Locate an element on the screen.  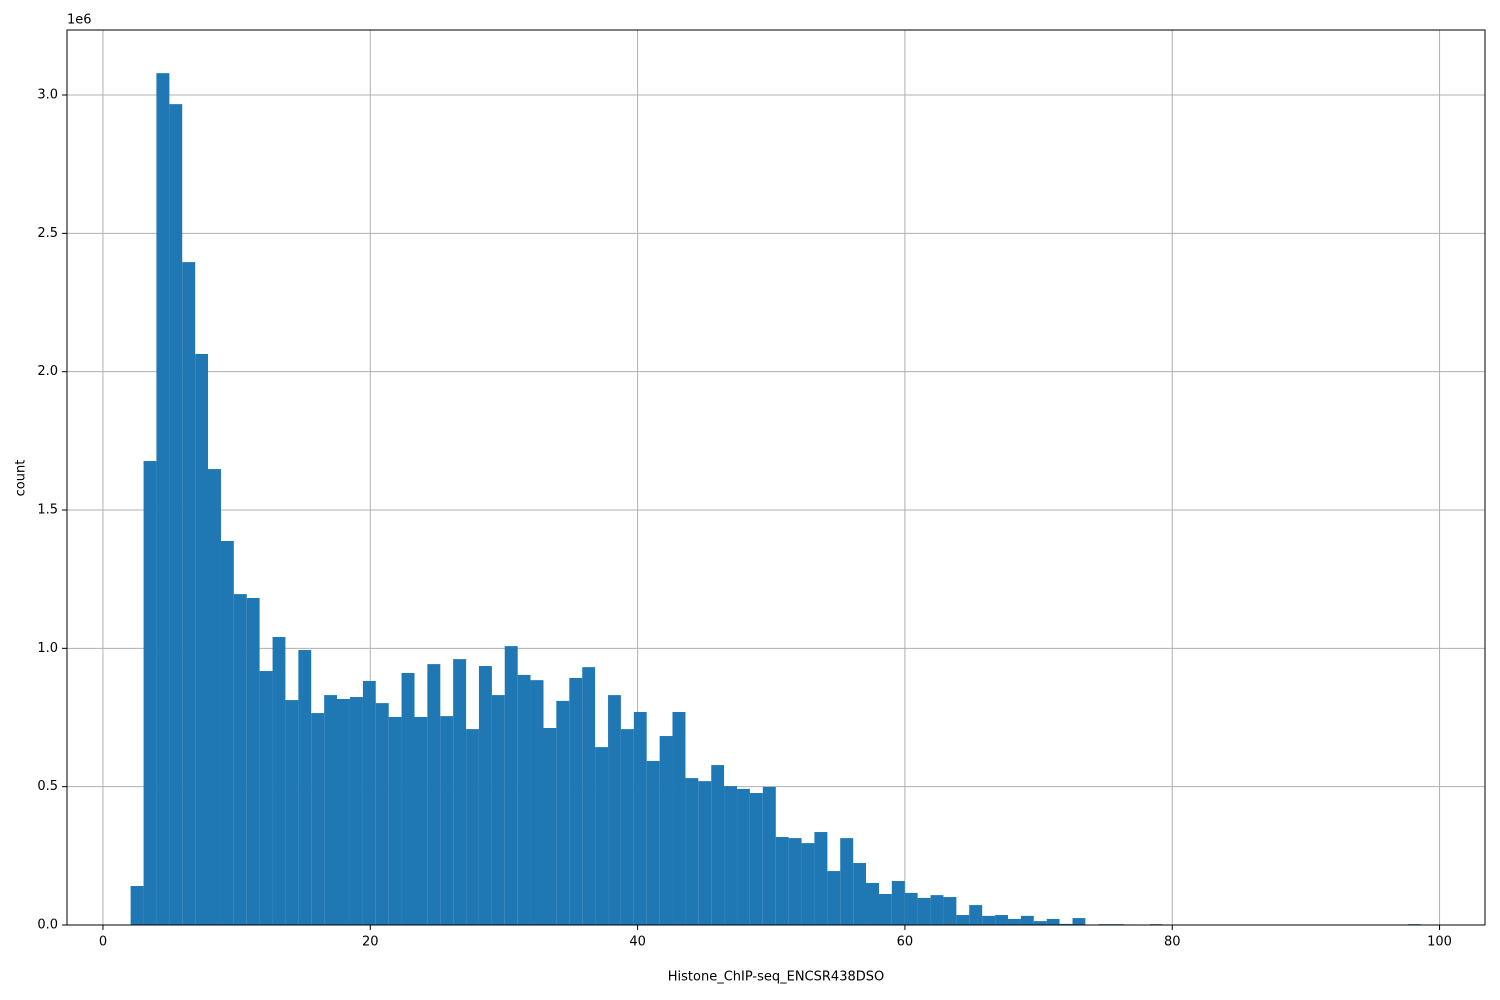
y-tick-label: 0.5 is located at coordinates (47, 786).